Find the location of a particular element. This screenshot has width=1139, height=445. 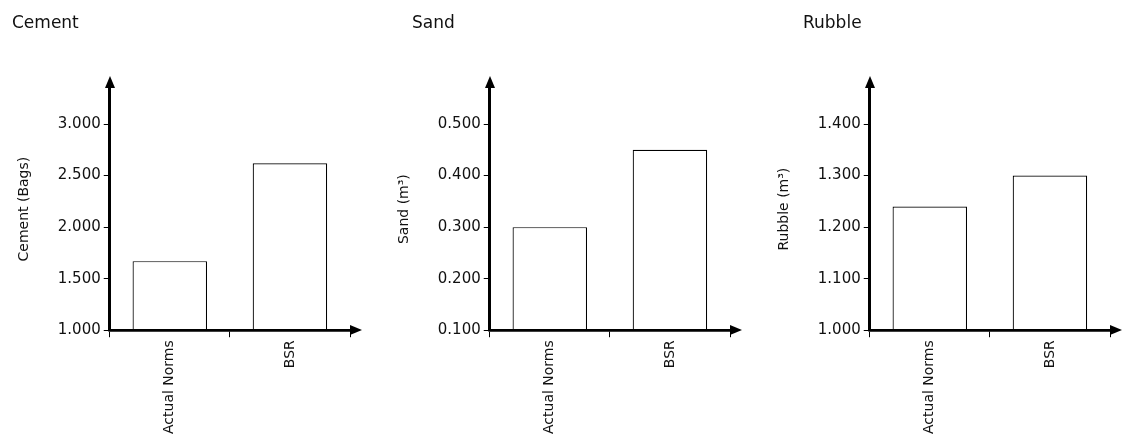

y-axis-title: Cement (Bags) is located at coordinates (23, 209).